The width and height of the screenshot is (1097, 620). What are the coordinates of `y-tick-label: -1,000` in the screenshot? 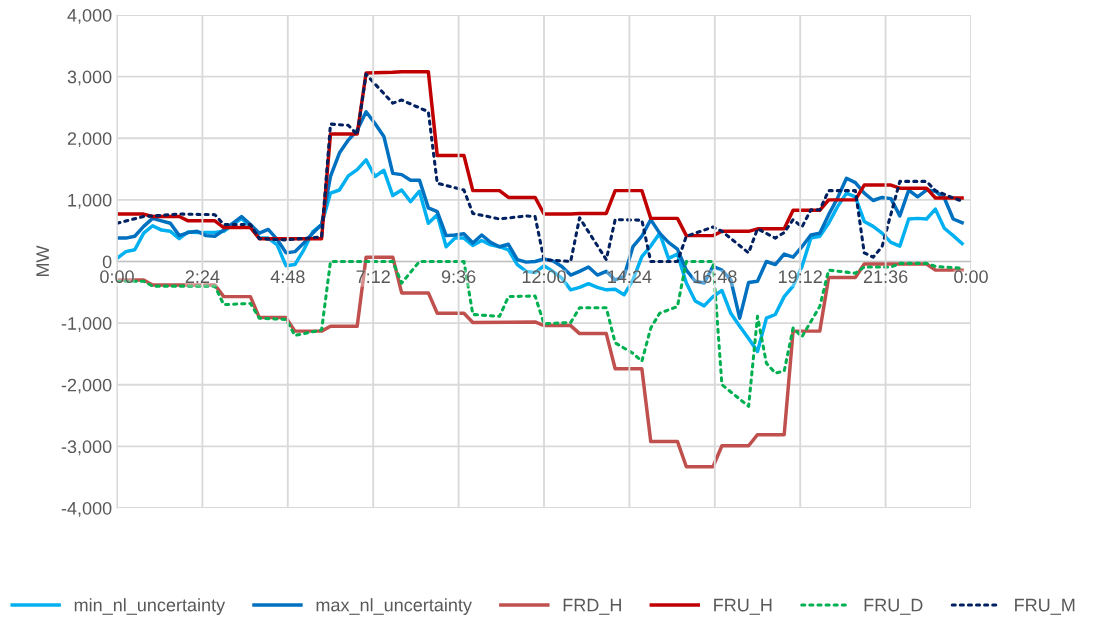 It's located at (86, 324).